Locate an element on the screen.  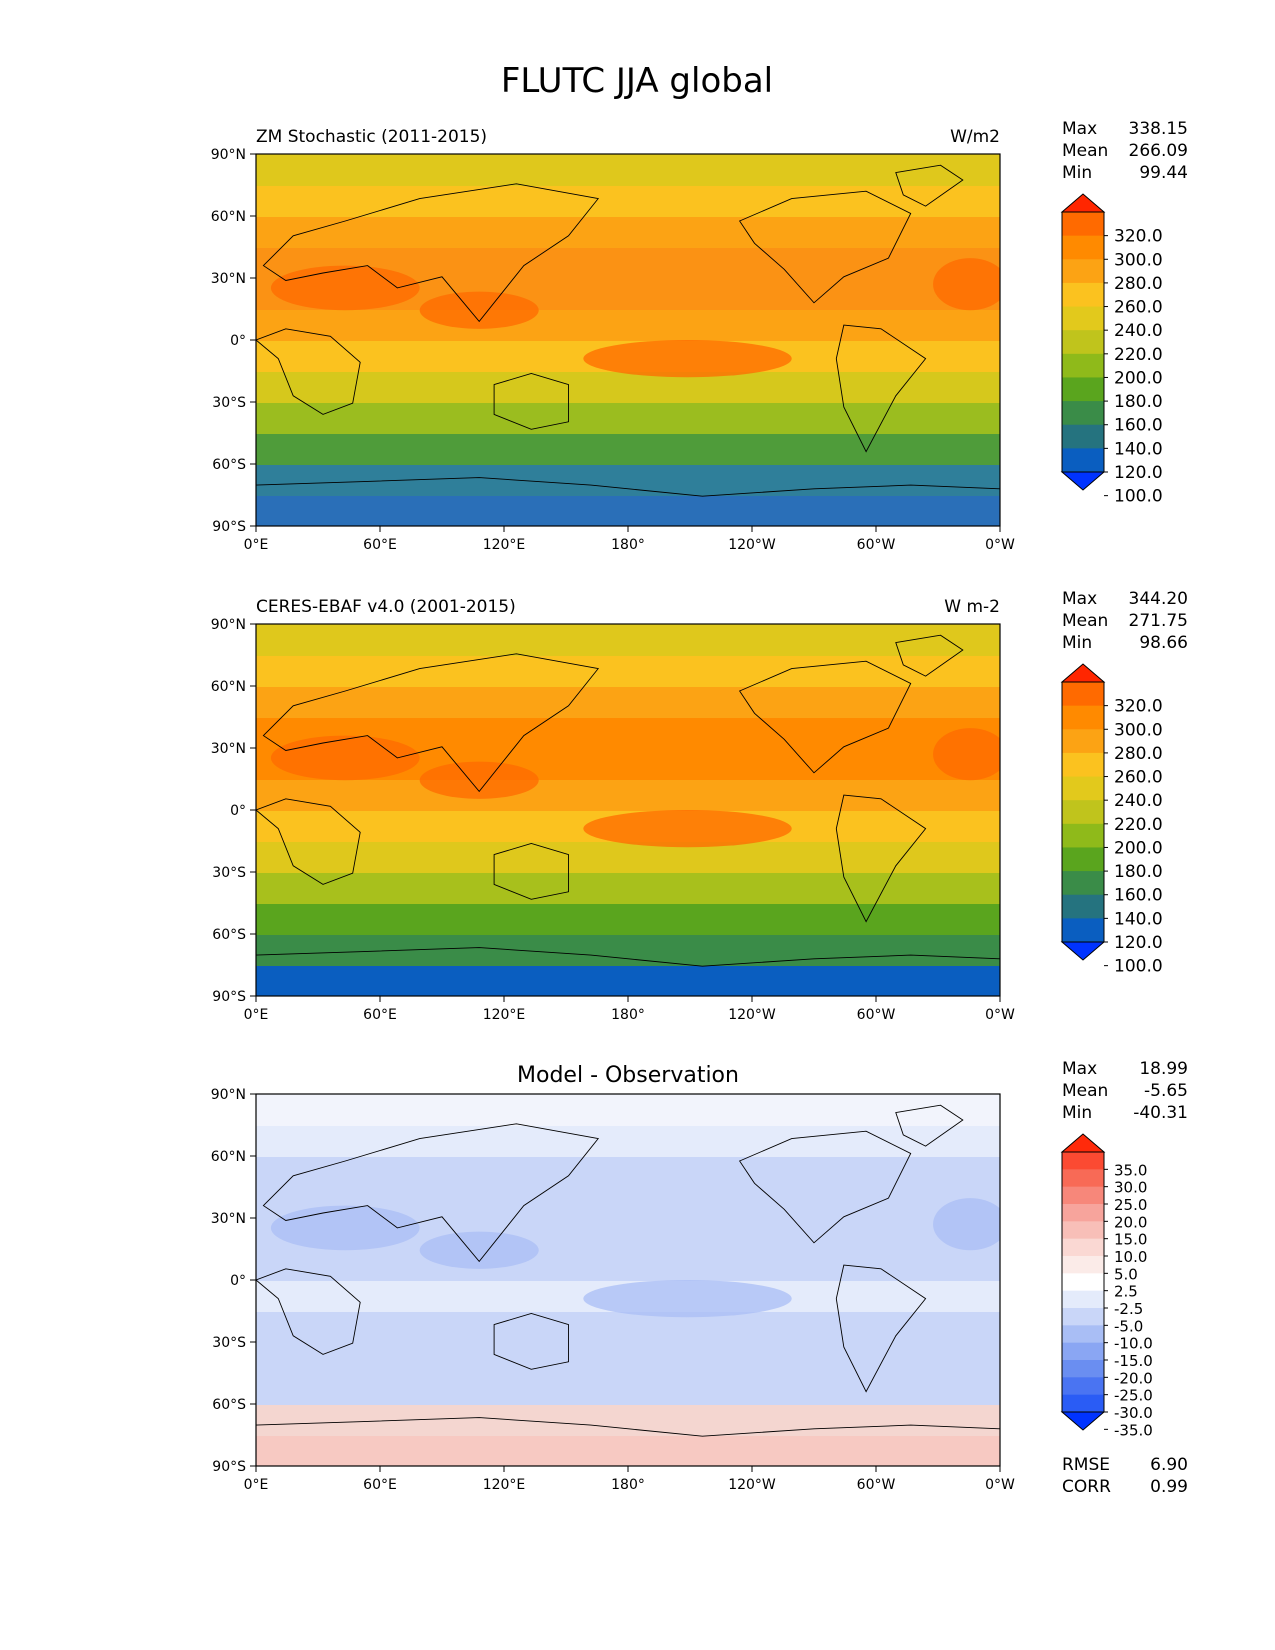
lat-tick-label: 60°N is located at coordinates (228, 217).